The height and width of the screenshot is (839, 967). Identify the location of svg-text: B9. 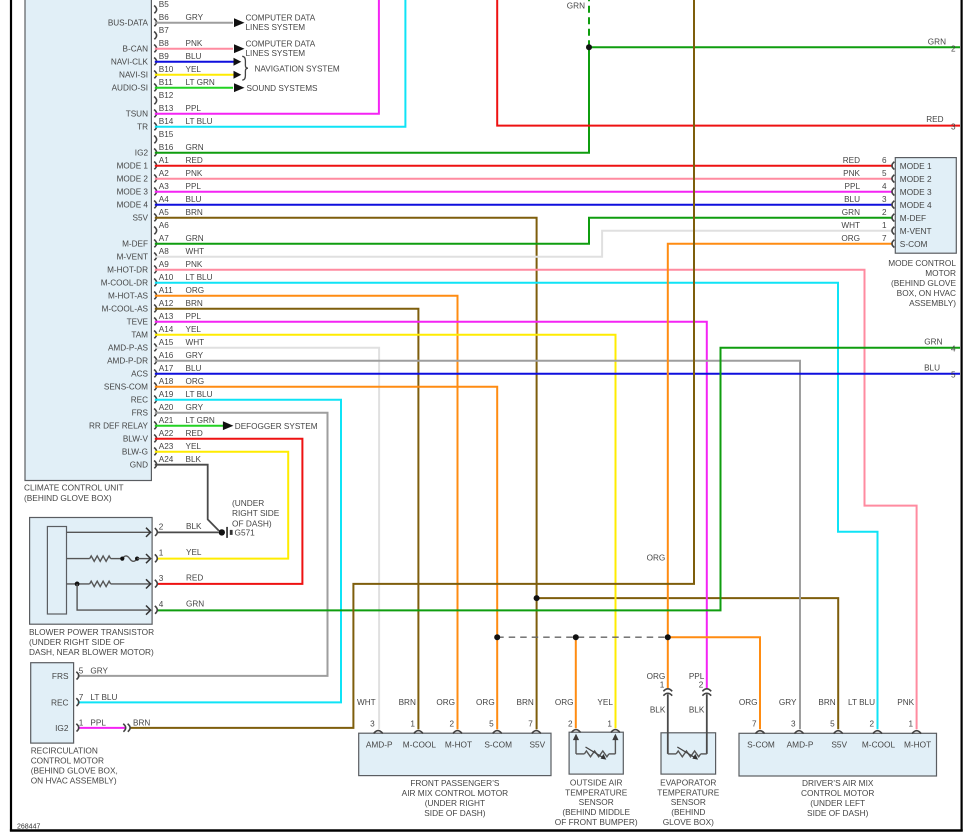
(164, 56).